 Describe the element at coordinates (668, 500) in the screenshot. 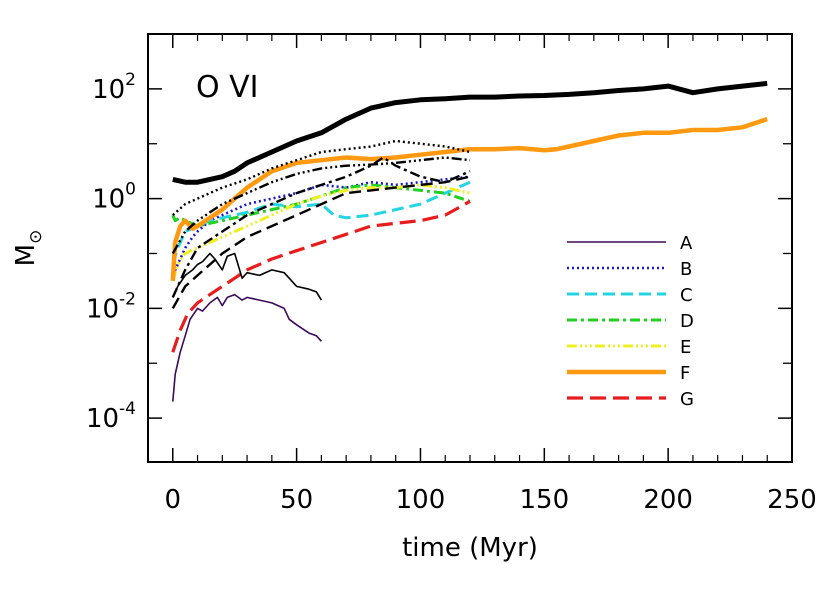

I see `x-tick-label: 200` at that location.